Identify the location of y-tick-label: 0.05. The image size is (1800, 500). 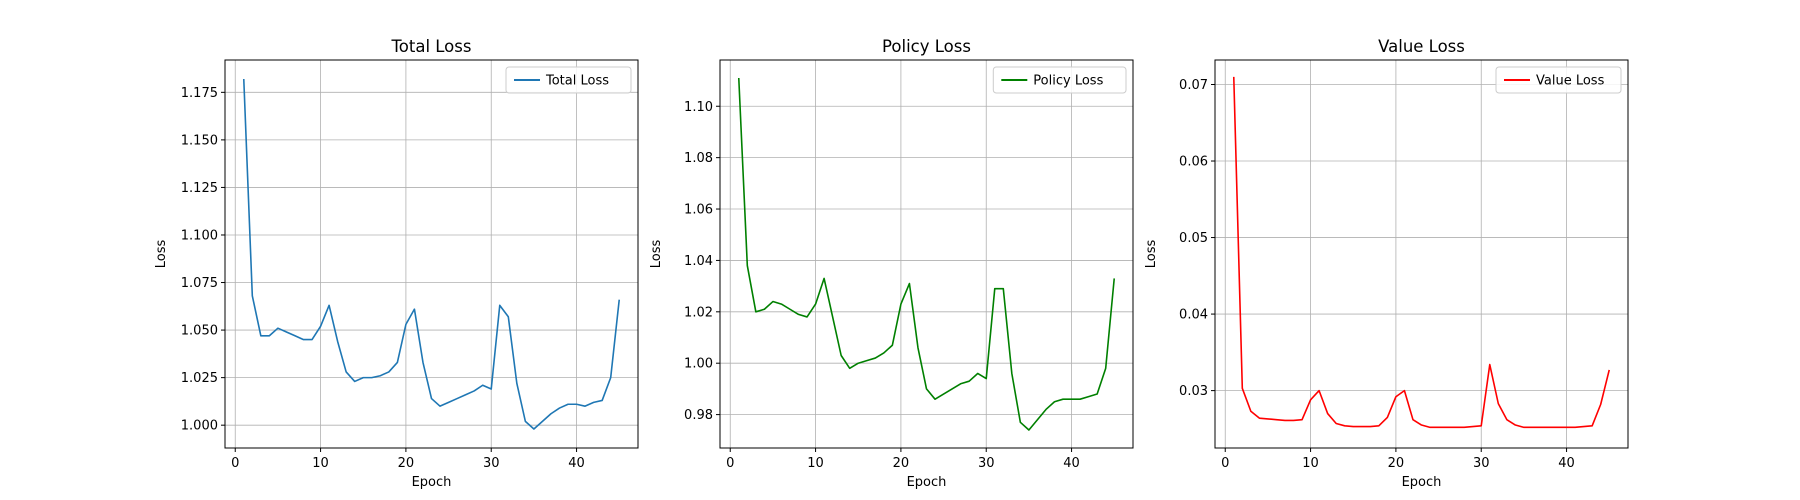
(1193, 238).